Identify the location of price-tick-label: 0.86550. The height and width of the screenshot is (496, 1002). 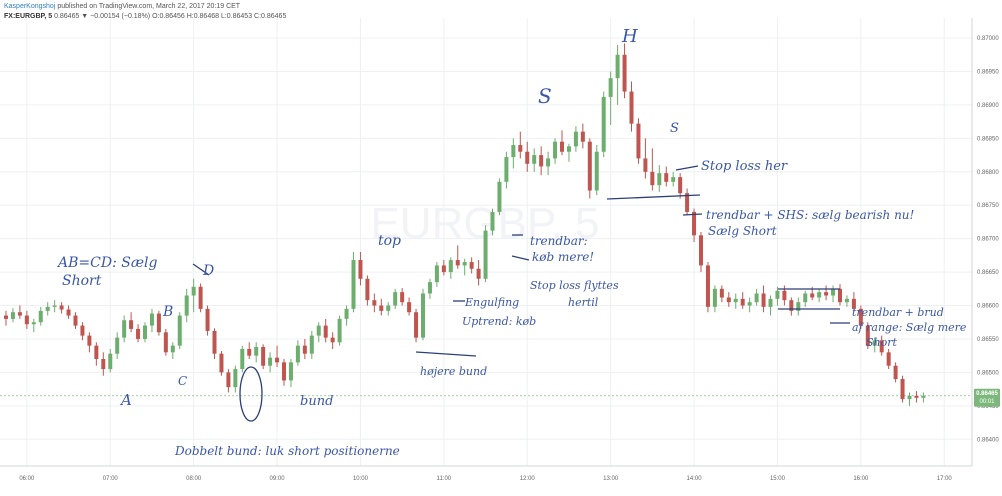
(988, 340).